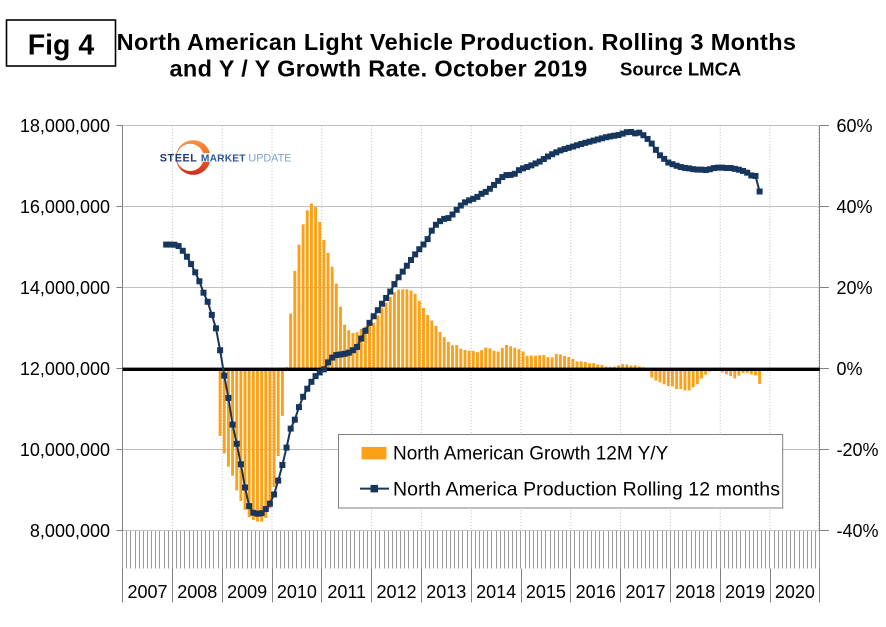  I want to click on svg-text: 2012, so click(396, 592).